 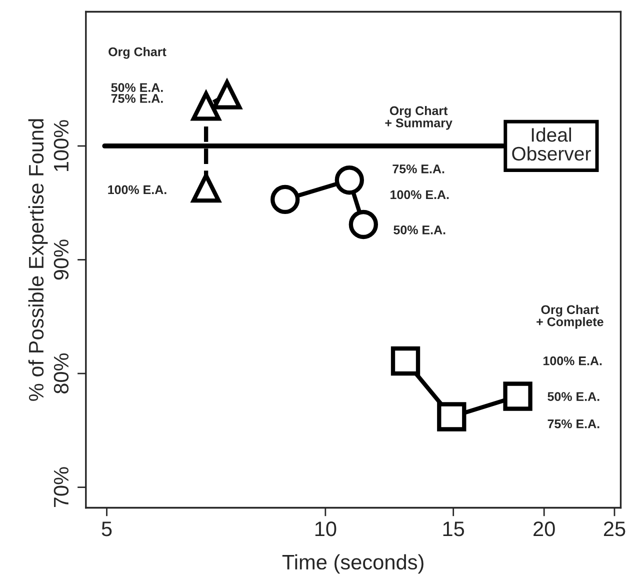 What do you see at coordinates (453, 529) in the screenshot?
I see `x-tick-label: 15` at bounding box center [453, 529].